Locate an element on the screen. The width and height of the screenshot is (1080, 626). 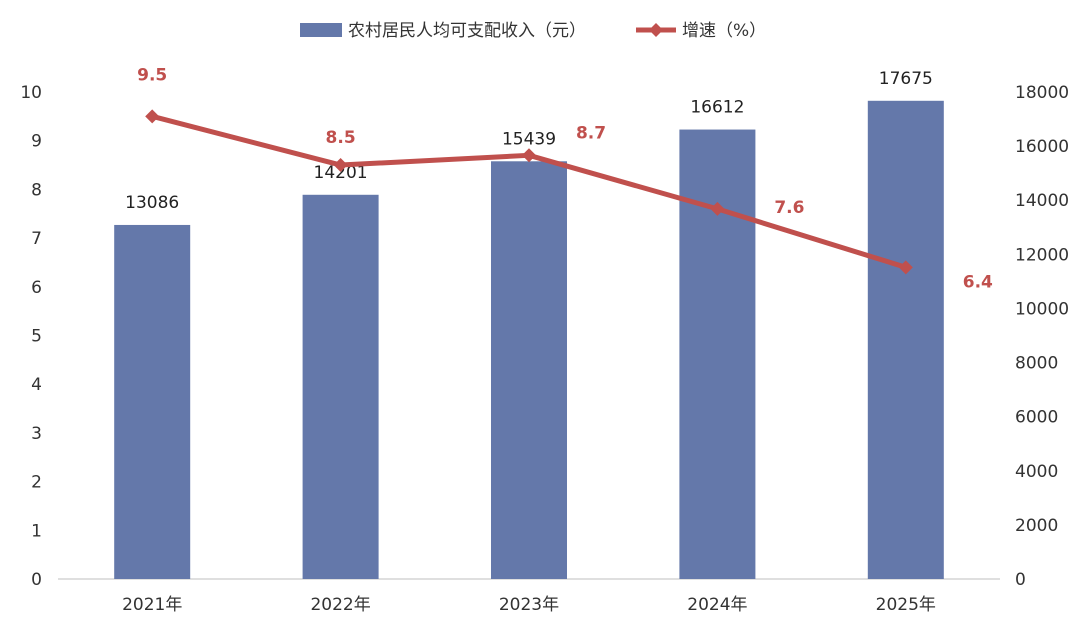
left-axis-tick-label: 9 is located at coordinates (36, 142).